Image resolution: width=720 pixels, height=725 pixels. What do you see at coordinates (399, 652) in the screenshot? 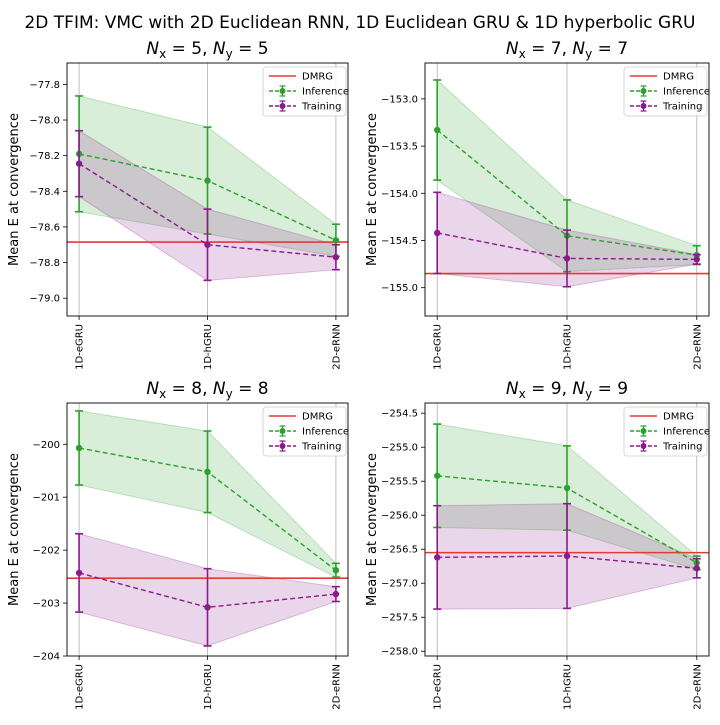
I see `y-tick-label: −258.0` at bounding box center [399, 652].